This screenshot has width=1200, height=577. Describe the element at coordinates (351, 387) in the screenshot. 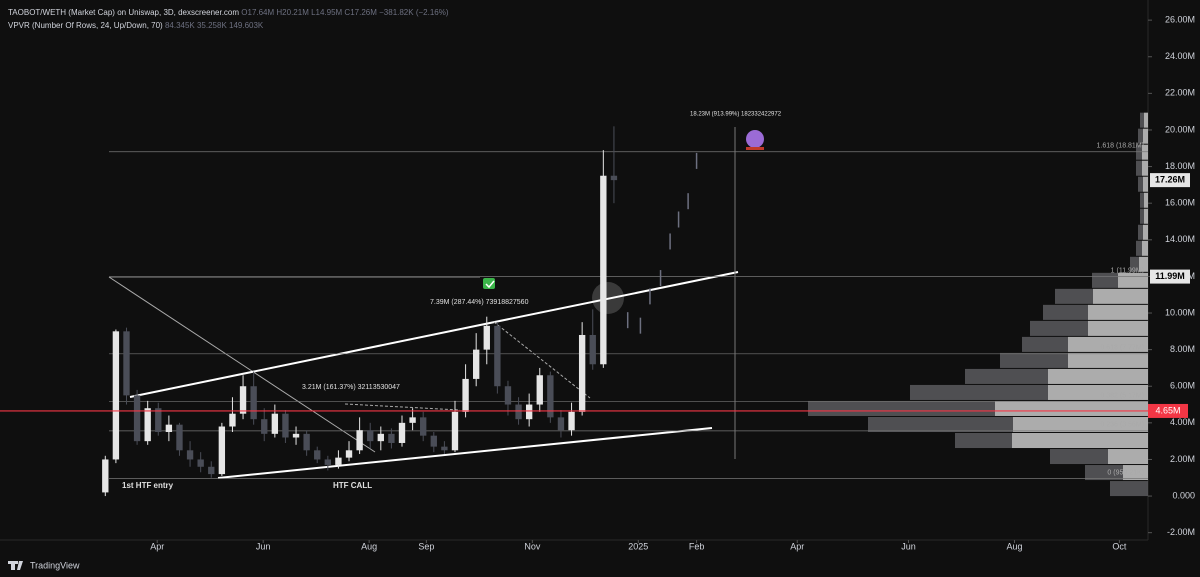

I see `annotation: 3.21M (161.37%) 32113530047` at that location.